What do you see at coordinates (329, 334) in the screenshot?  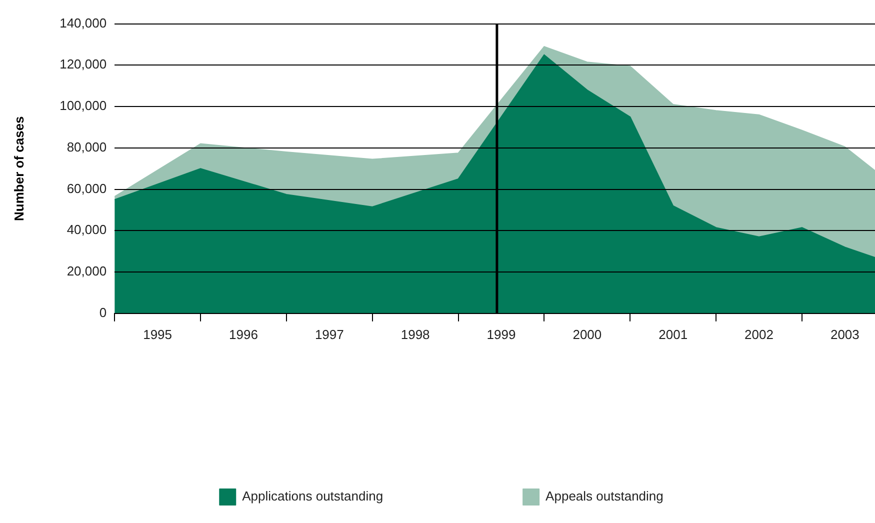 I see `x-tick-label: 1997` at bounding box center [329, 334].